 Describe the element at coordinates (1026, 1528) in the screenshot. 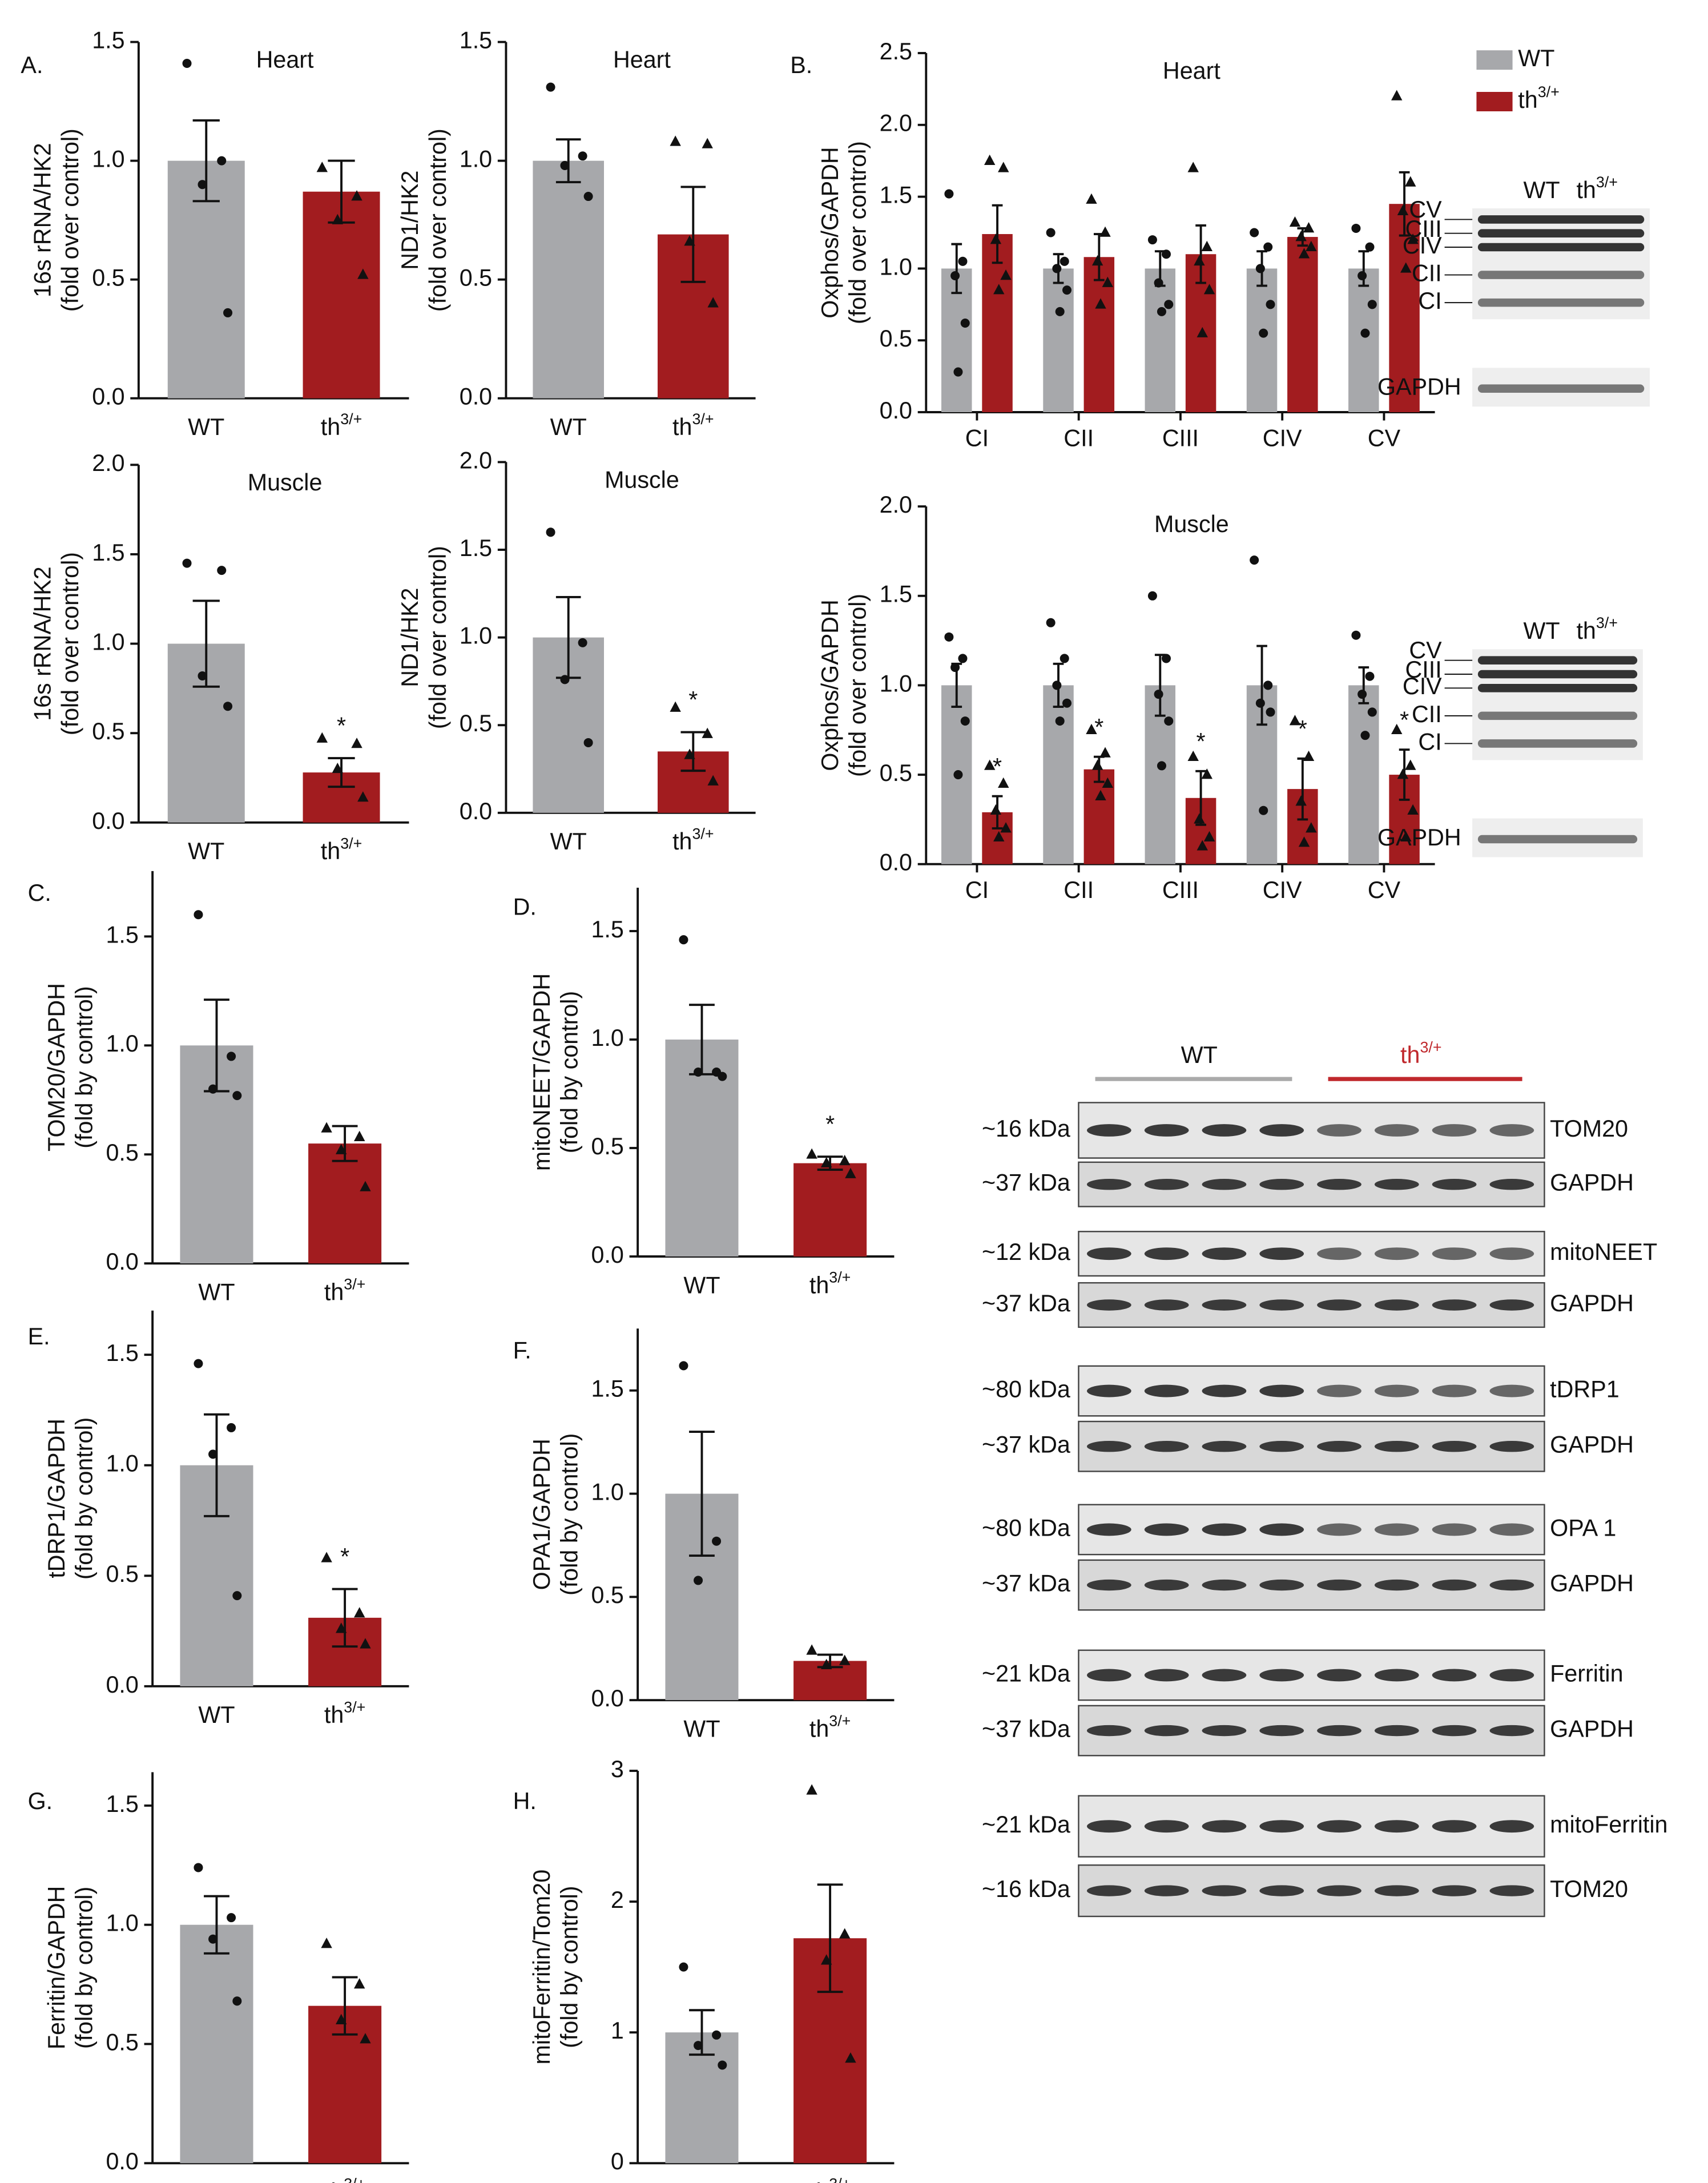

I see `molecular-weight: ~80 kDa` at that location.